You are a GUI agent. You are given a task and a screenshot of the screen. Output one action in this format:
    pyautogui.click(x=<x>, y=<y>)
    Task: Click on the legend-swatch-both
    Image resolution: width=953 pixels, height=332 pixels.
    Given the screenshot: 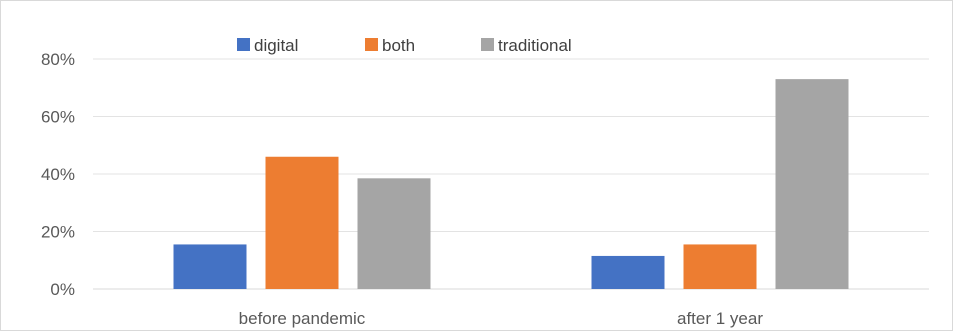 What is the action you would take?
    pyautogui.click(x=371, y=44)
    